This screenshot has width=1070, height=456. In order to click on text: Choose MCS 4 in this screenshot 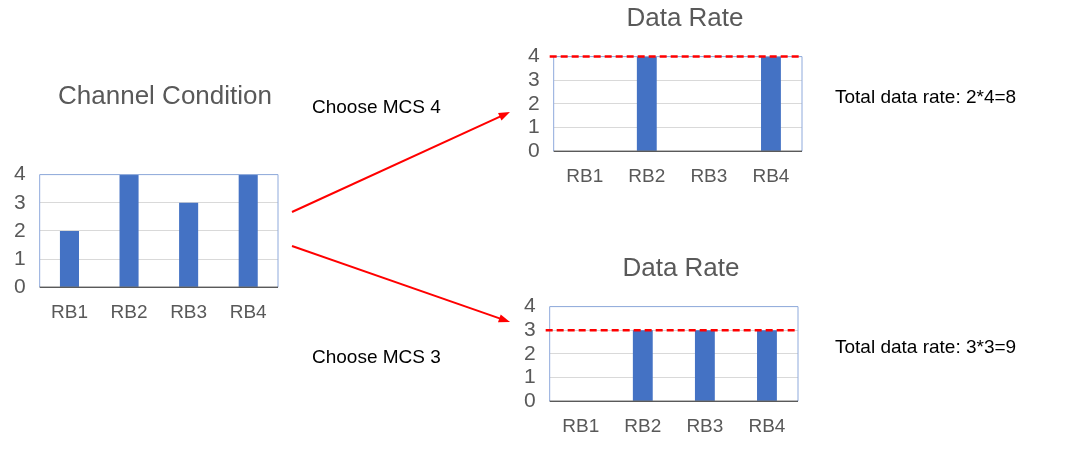, I will do `click(376, 107)`.